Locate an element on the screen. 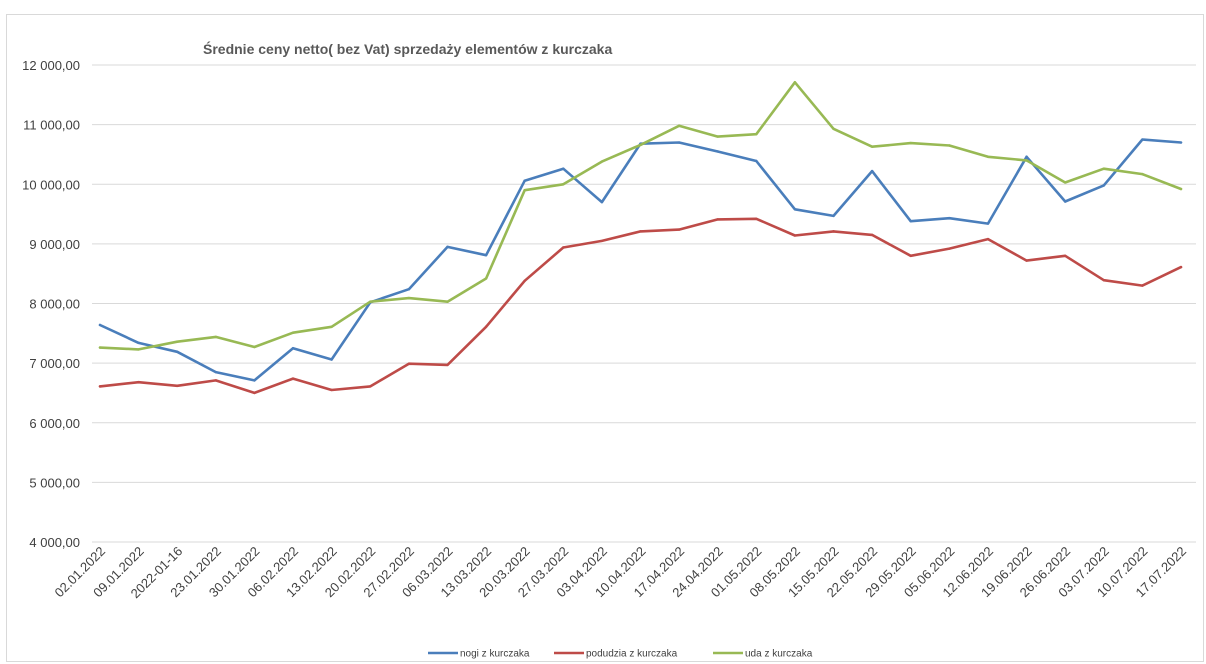 This screenshot has height=664, width=1206. y-tick-label: 4 000,00 is located at coordinates (54, 542).